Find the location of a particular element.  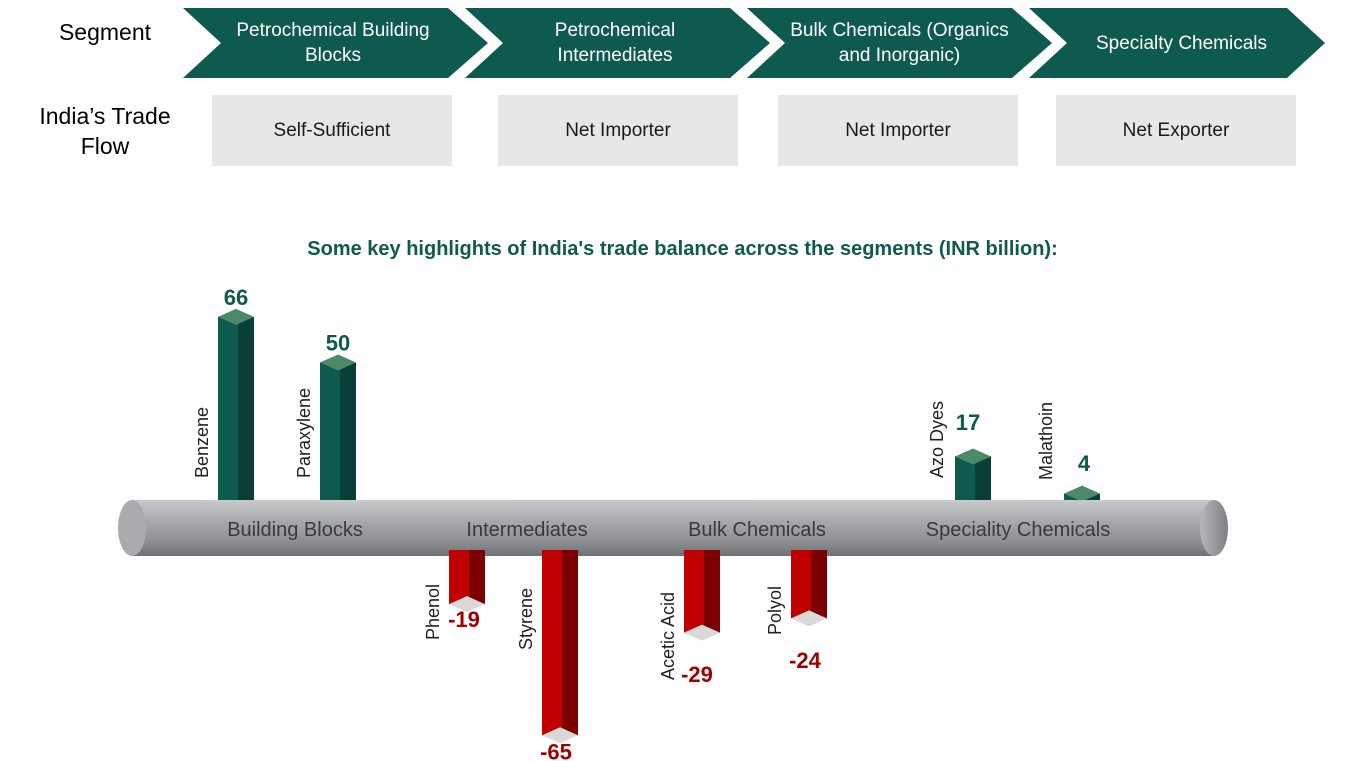

segment-chevron-intermediates: Petrochemical Intermediates is located at coordinates (620, 43).